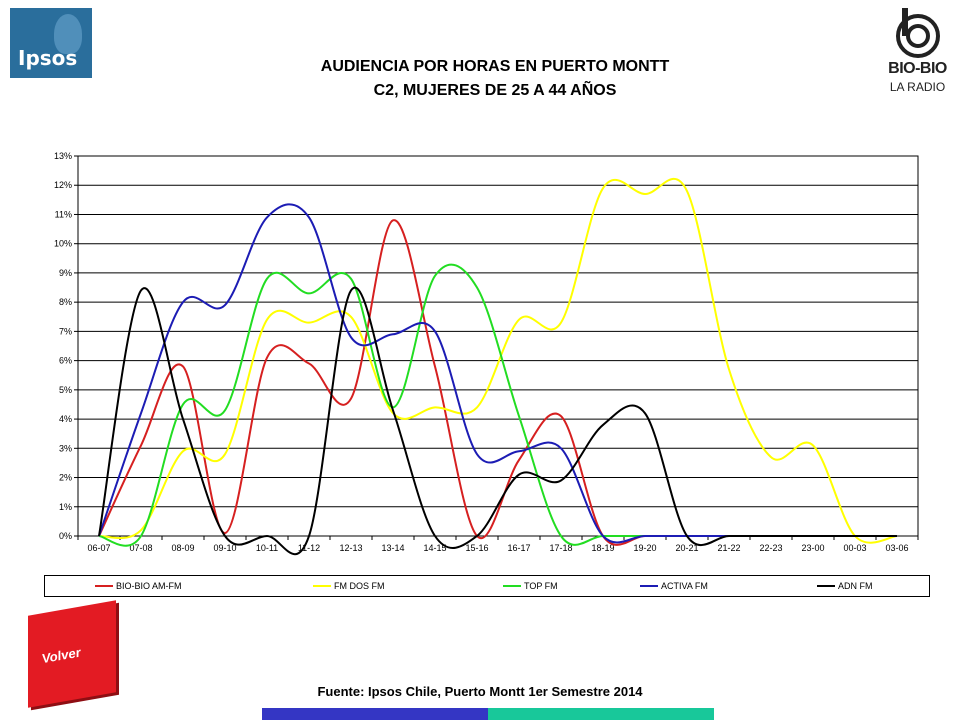 The image size is (960, 720). Describe the element at coordinates (728, 548) in the screenshot. I see `x-tick-label: 21-22` at that location.